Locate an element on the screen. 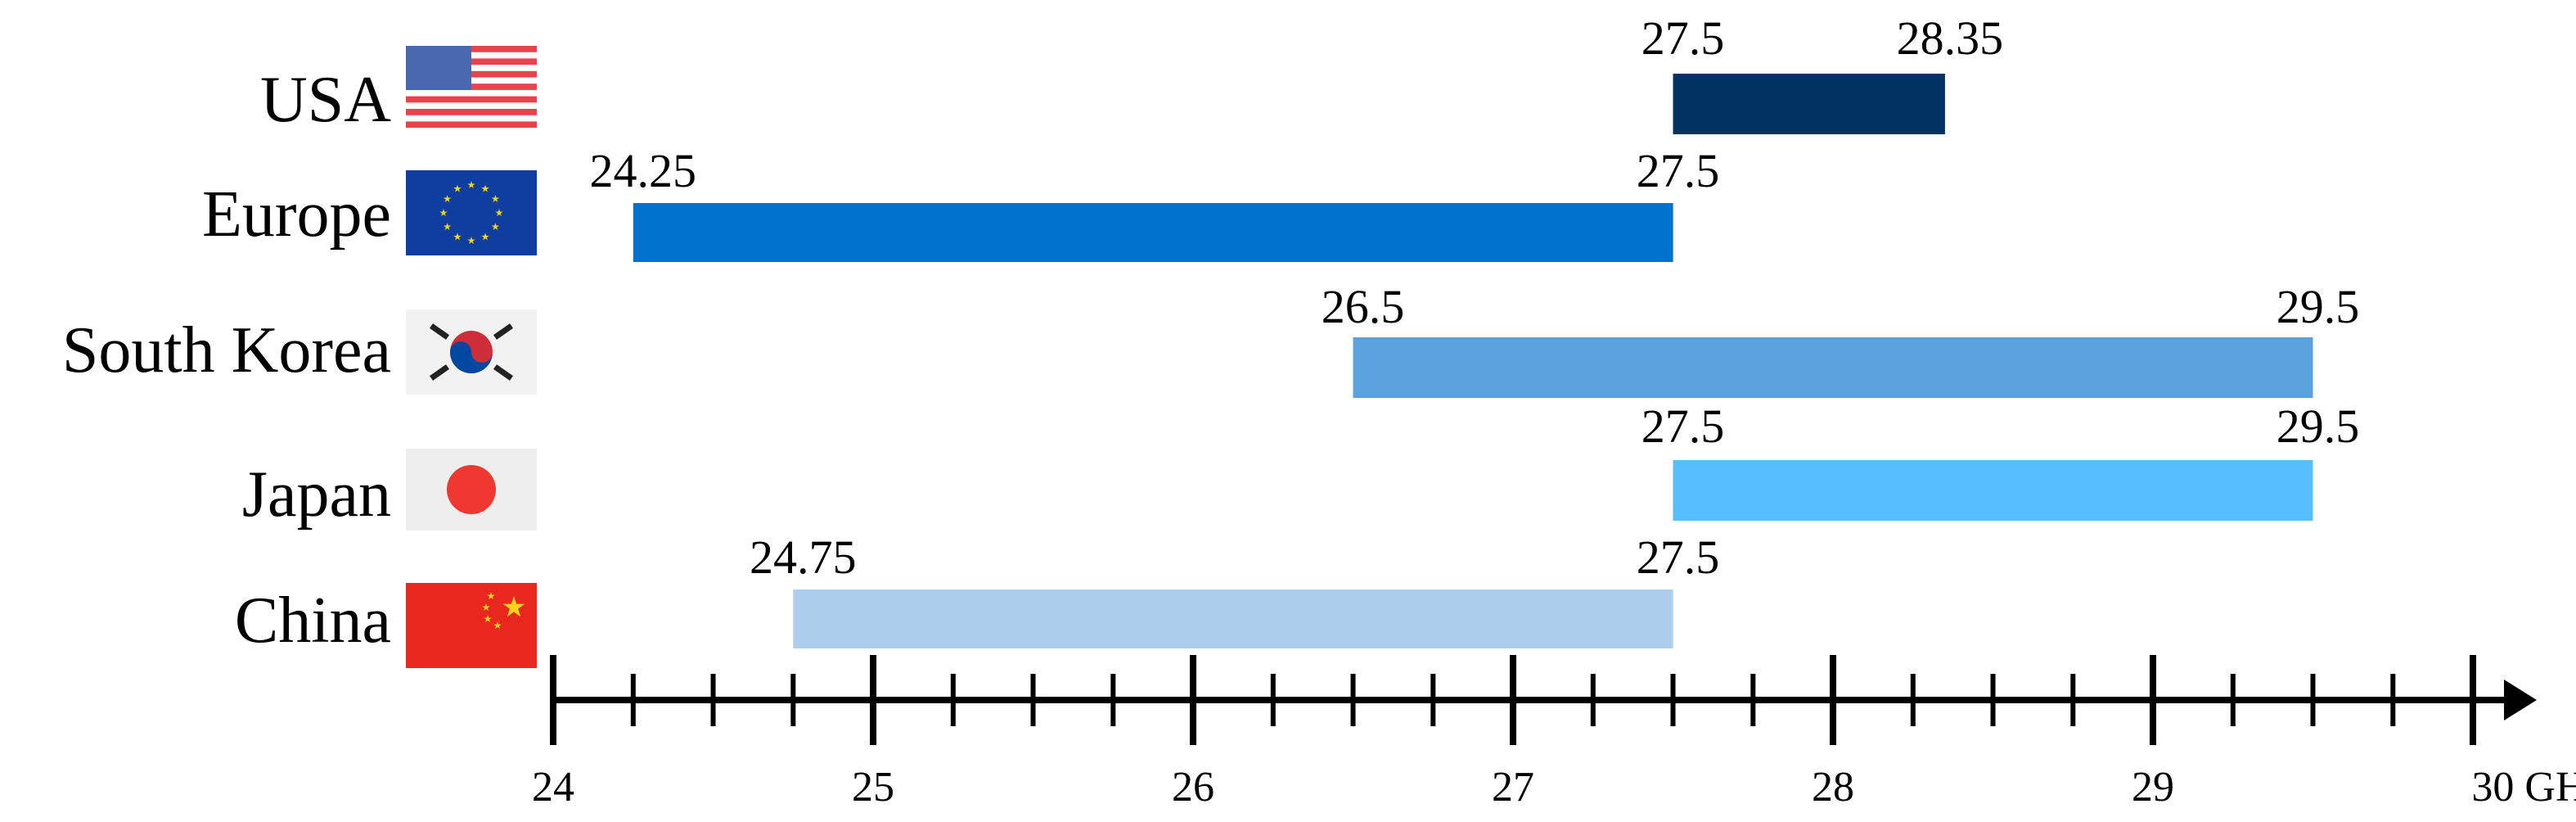  bar-start-label-europe: 24.25 is located at coordinates (643, 171).